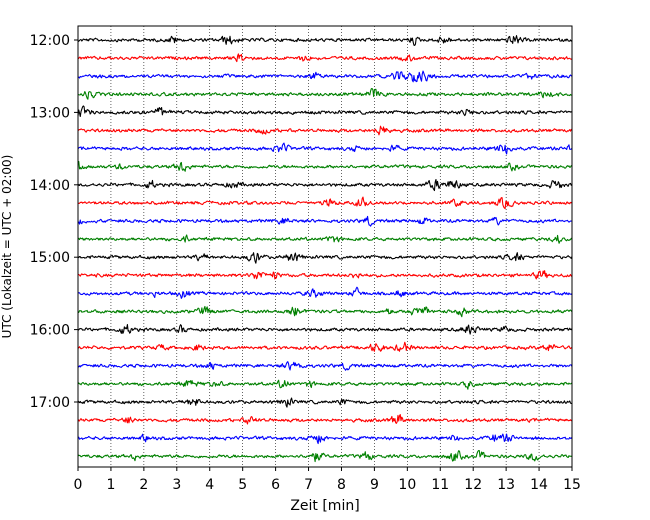 This screenshot has height=520, width=650. I want to click on y-tick-label: 15:00, so click(50, 258).